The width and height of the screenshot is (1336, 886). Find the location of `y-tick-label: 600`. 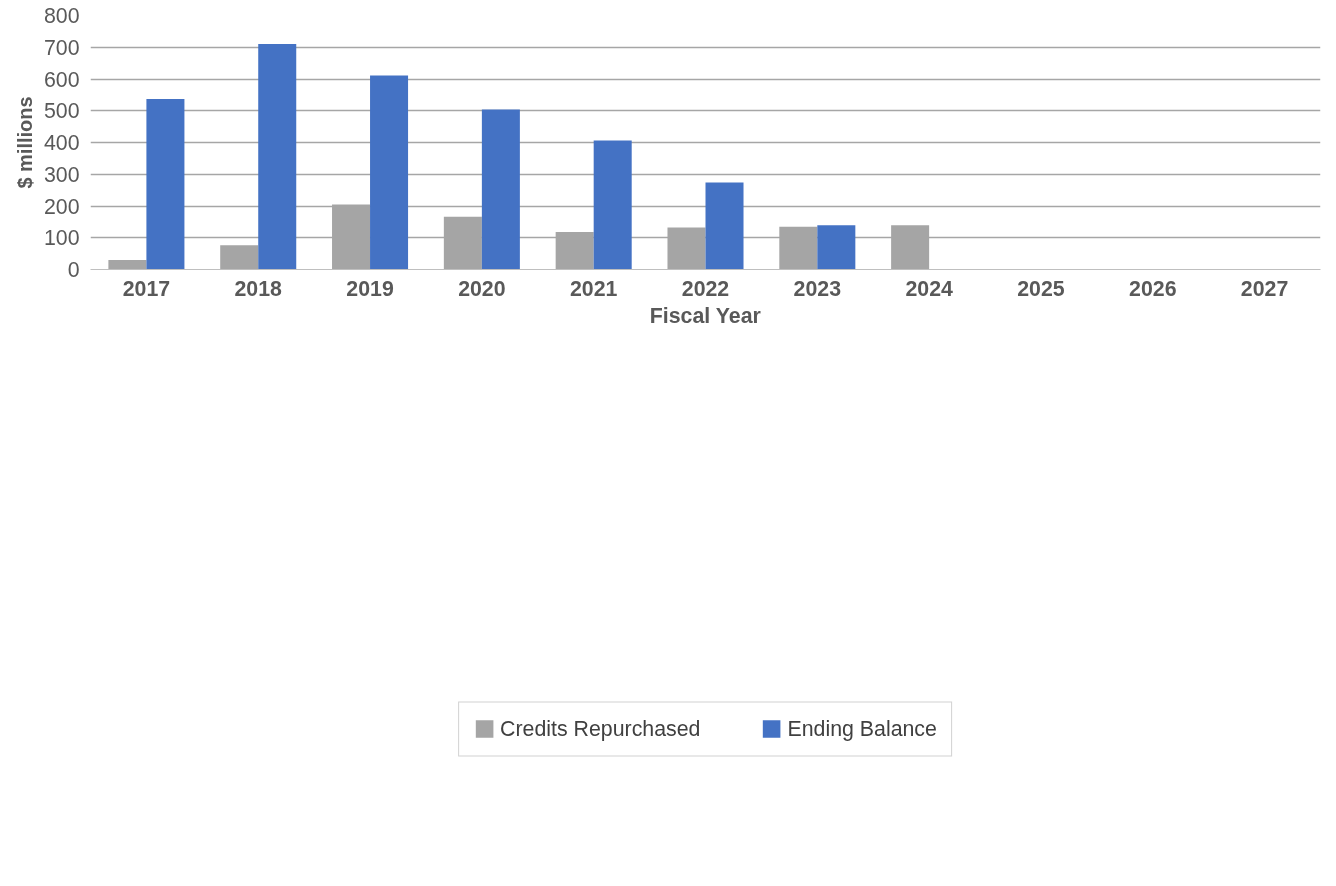

y-tick-label: 600 is located at coordinates (61, 79).